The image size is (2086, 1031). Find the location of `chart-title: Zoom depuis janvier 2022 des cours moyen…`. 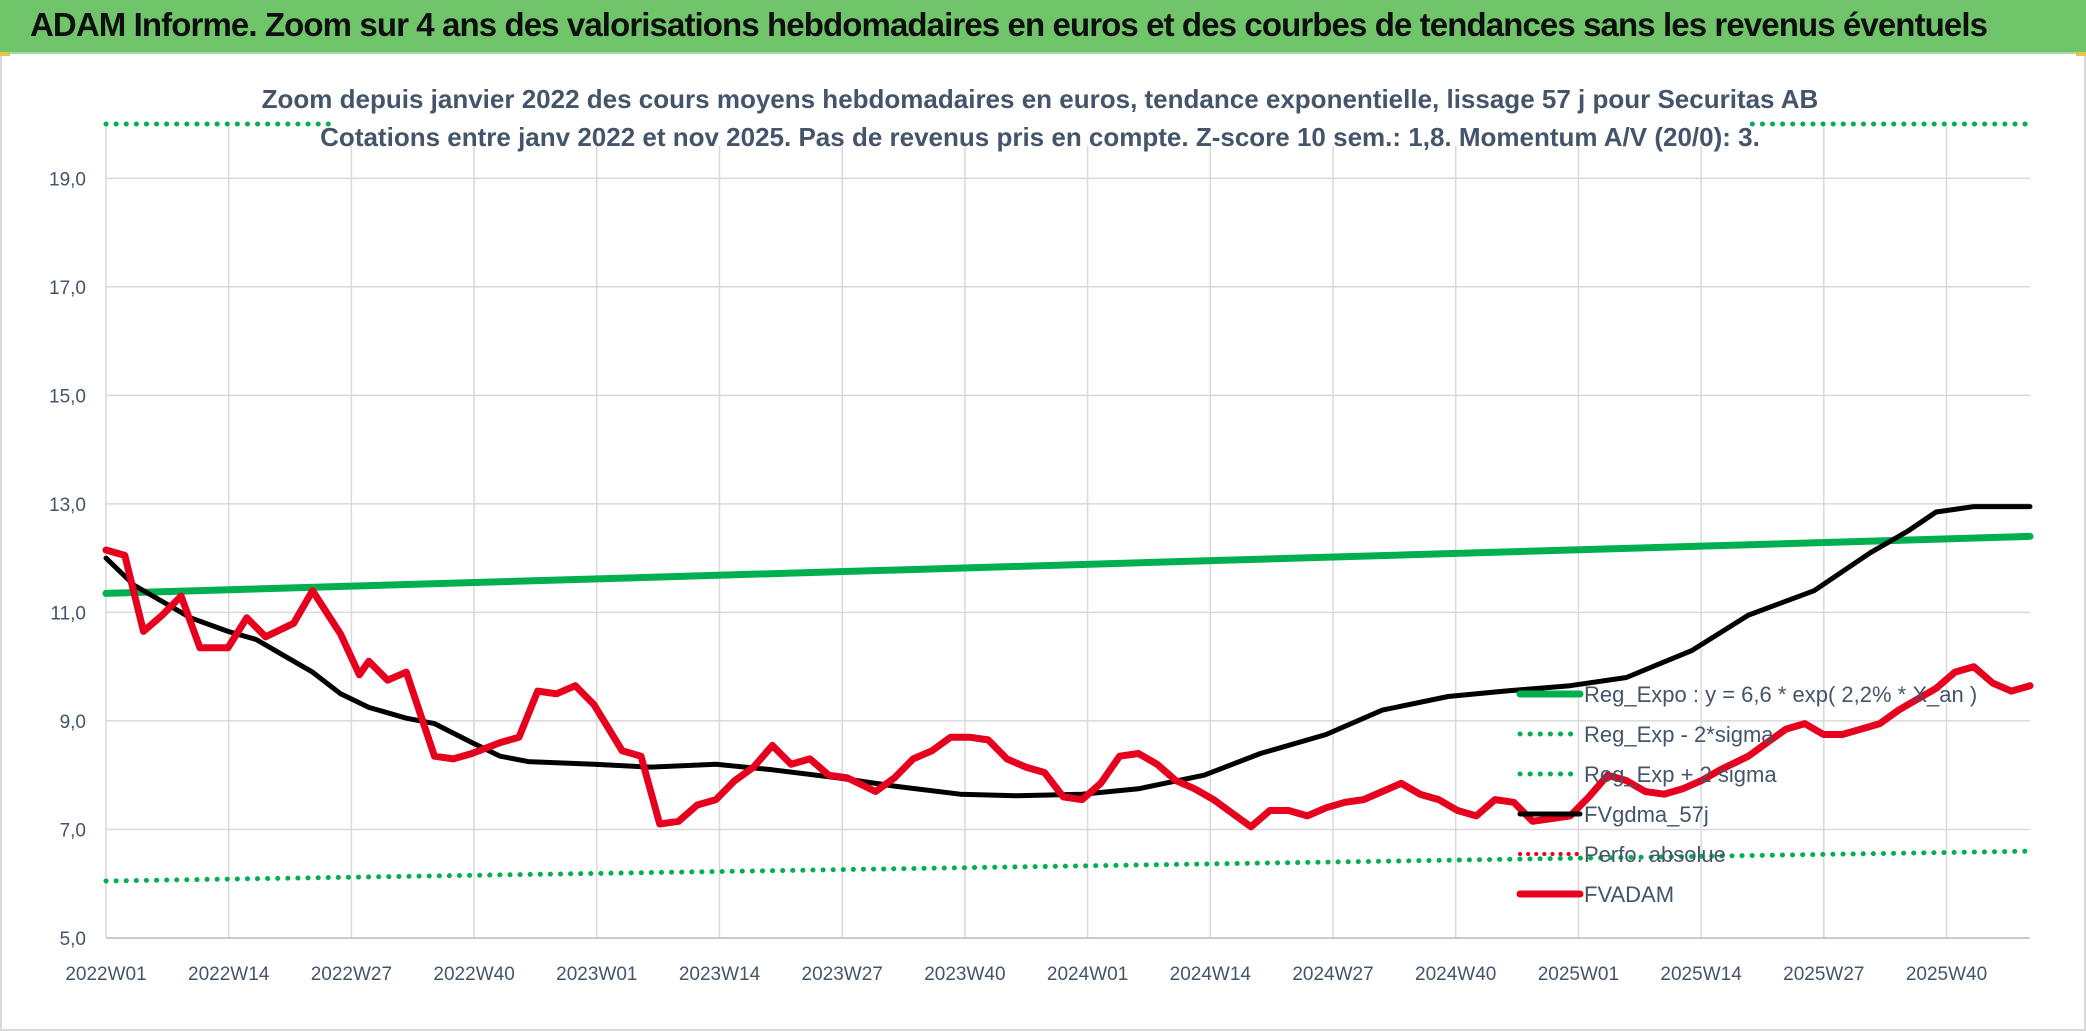

chart-title: Zoom depuis janvier 2022 des cours moyen… is located at coordinates (1040, 99).